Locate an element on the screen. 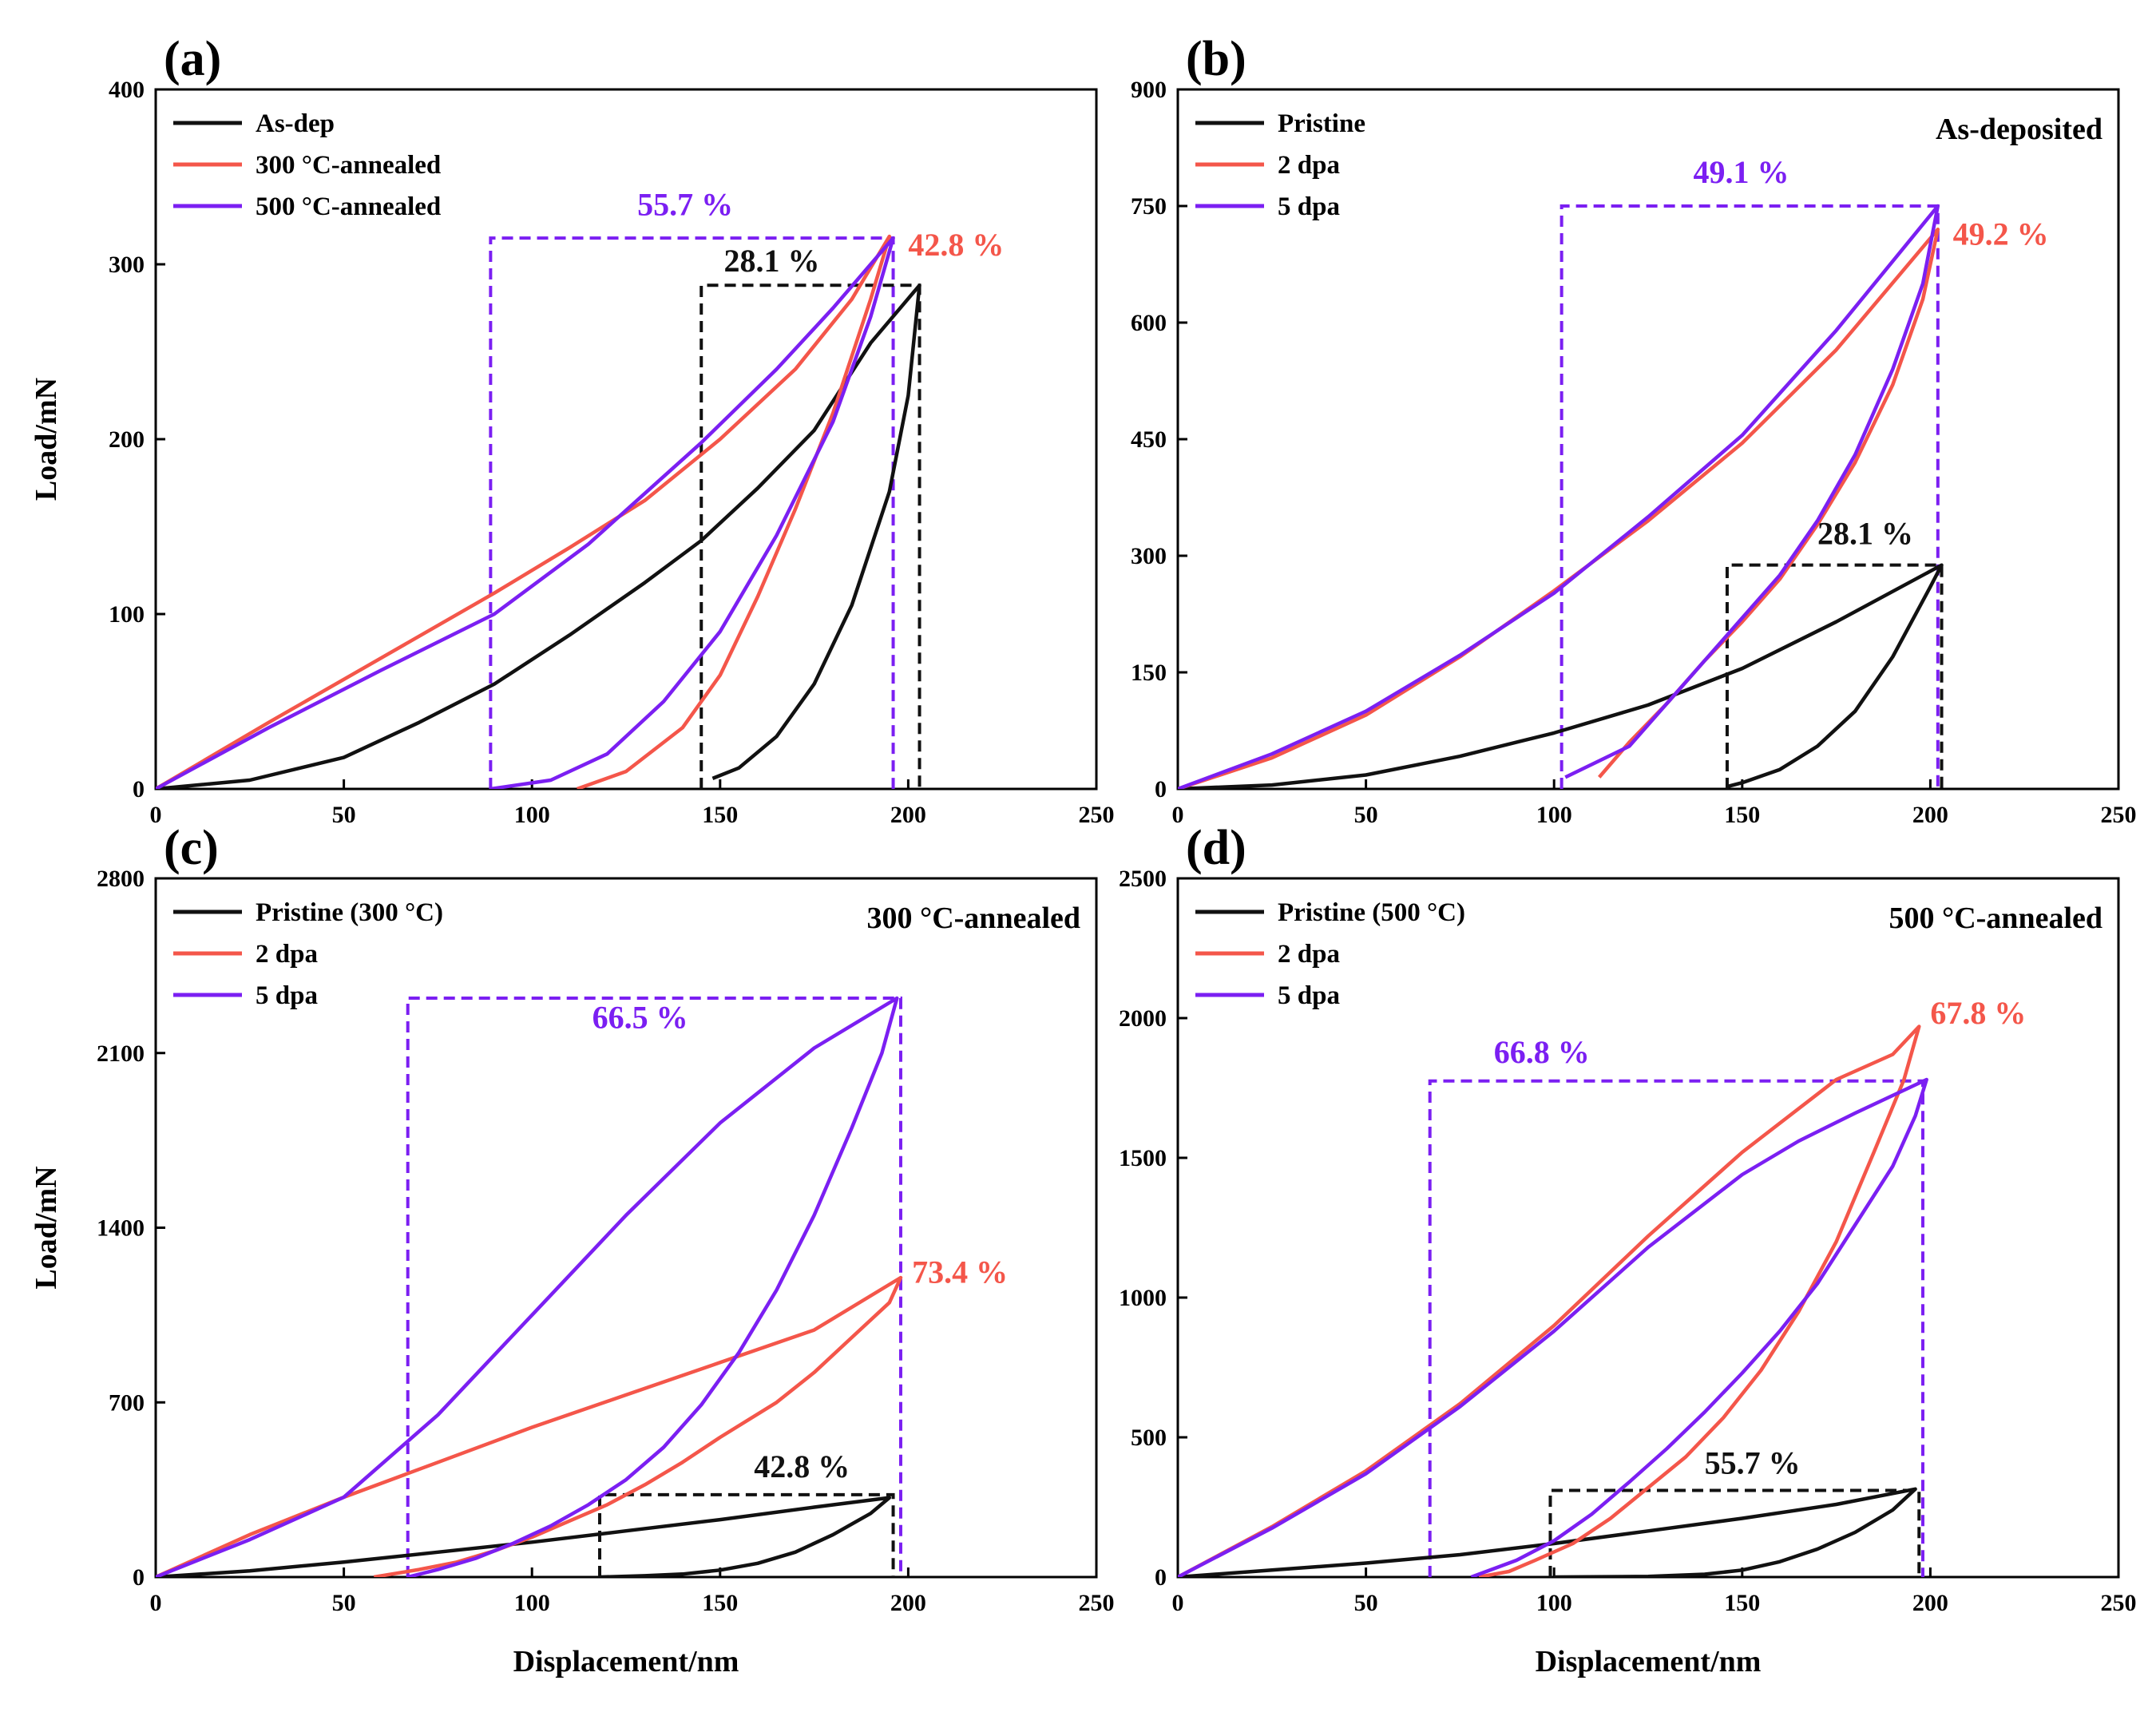  percent-annotation: 49.2 % is located at coordinates (2001, 234).